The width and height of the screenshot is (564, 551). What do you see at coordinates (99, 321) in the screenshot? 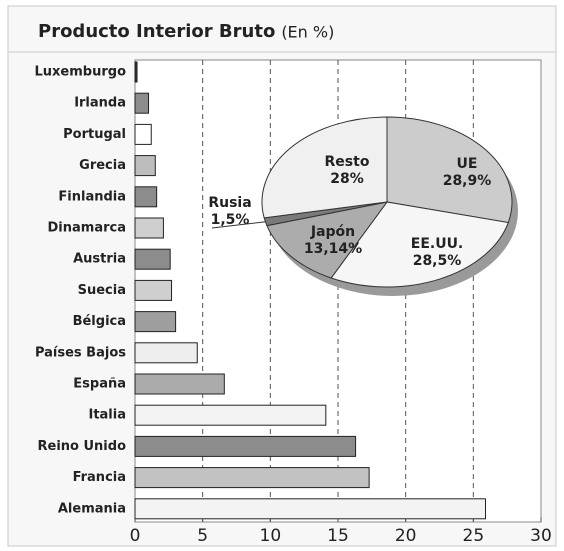
I see `y-tick-label: Bélgica` at bounding box center [99, 321].